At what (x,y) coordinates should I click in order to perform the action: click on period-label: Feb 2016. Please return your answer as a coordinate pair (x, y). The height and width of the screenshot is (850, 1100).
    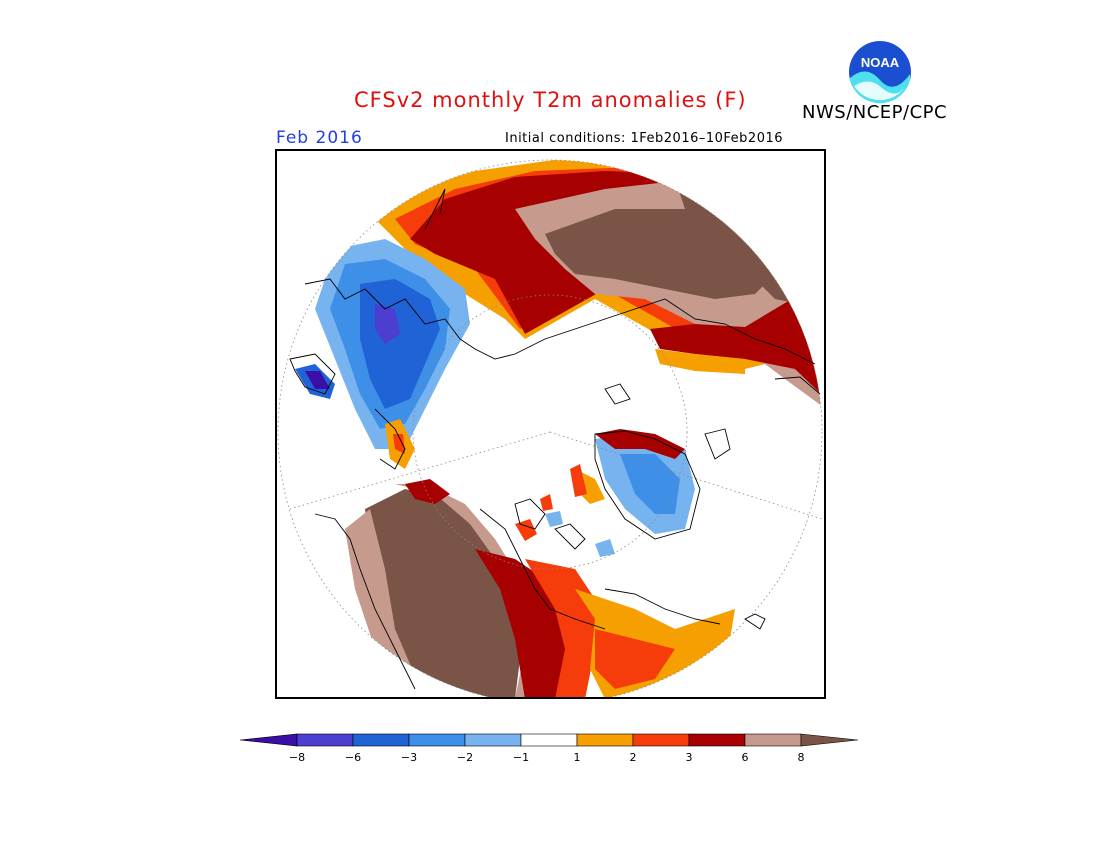
    Looking at the image, I should click on (319, 138).